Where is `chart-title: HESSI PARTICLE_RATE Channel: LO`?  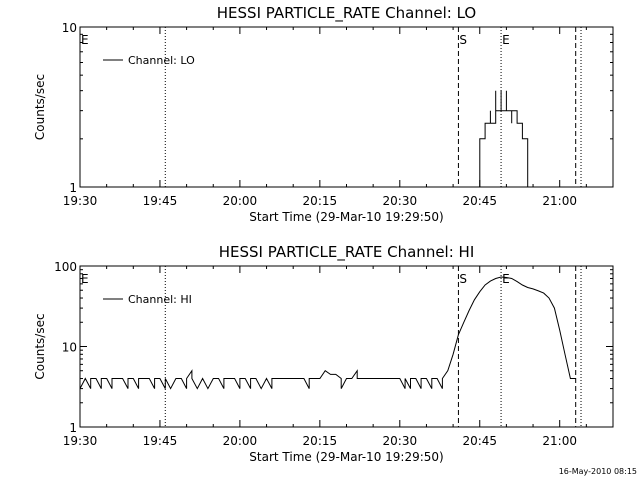 chart-title: HESSI PARTICLE_RATE Channel: LO is located at coordinates (346, 13).